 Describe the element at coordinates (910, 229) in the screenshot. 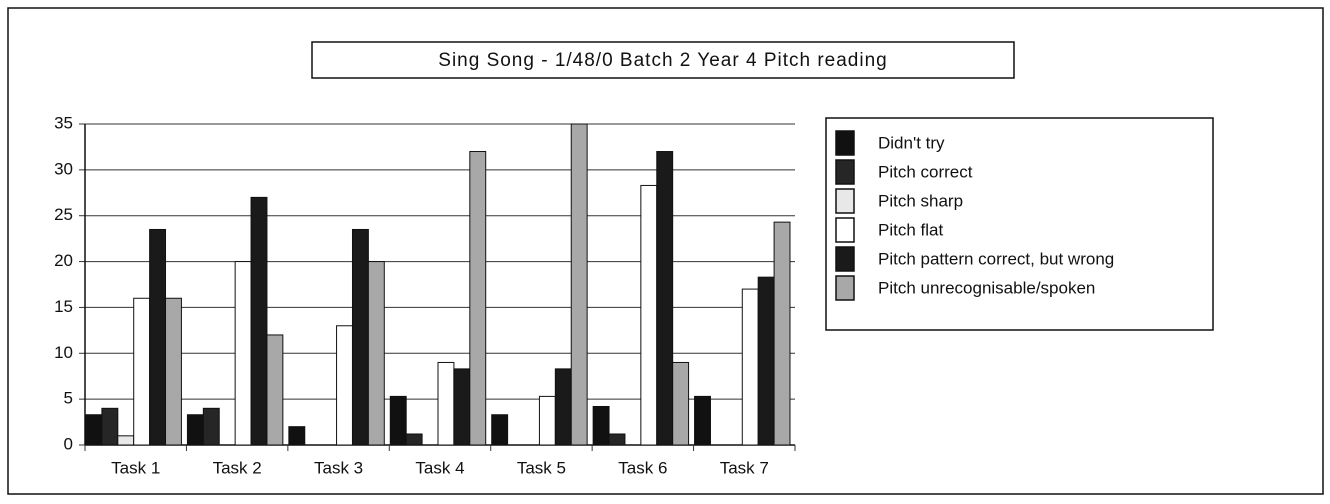

I see `legend-label: Pitch flat` at that location.